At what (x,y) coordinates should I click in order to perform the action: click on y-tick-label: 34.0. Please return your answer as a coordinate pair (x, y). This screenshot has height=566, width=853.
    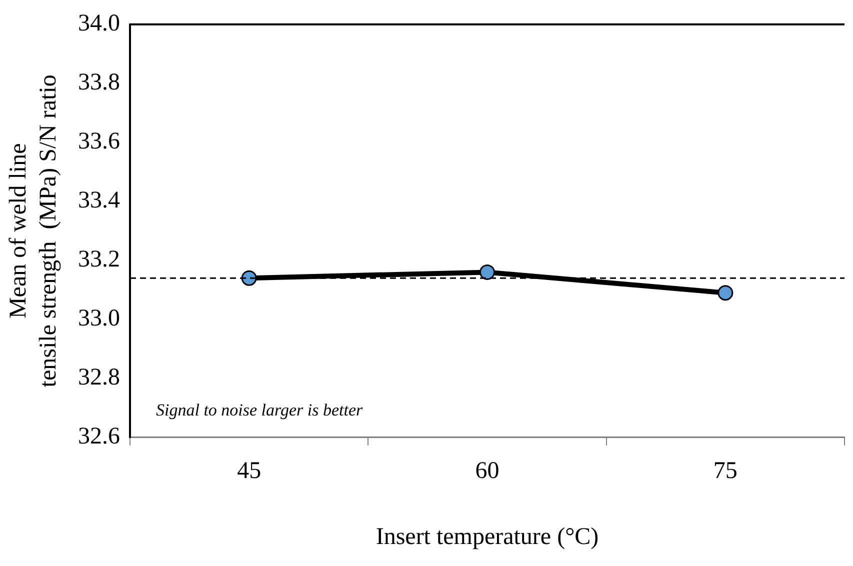
    Looking at the image, I should click on (99, 23).